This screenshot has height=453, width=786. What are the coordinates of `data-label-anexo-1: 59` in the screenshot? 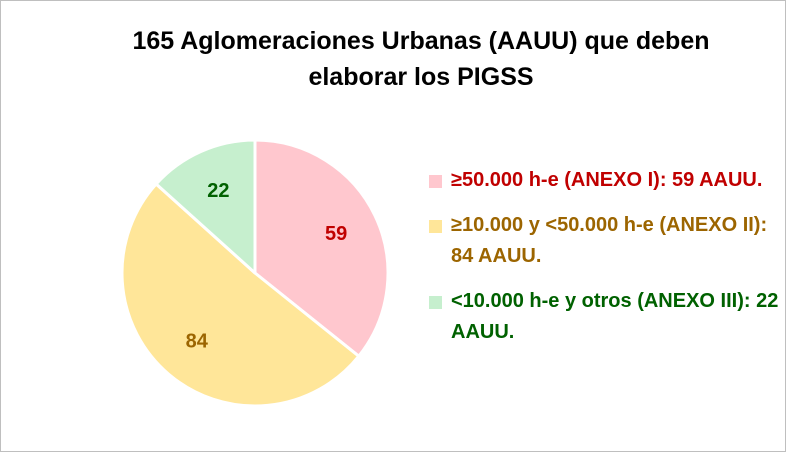 It's located at (336, 234).